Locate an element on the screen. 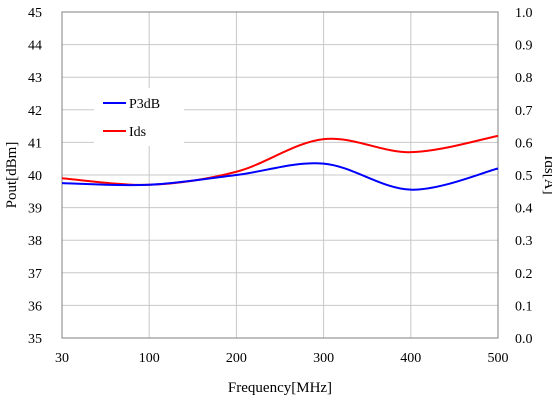 This screenshot has height=400, width=552. x-tick-label: 200 is located at coordinates (236, 358).